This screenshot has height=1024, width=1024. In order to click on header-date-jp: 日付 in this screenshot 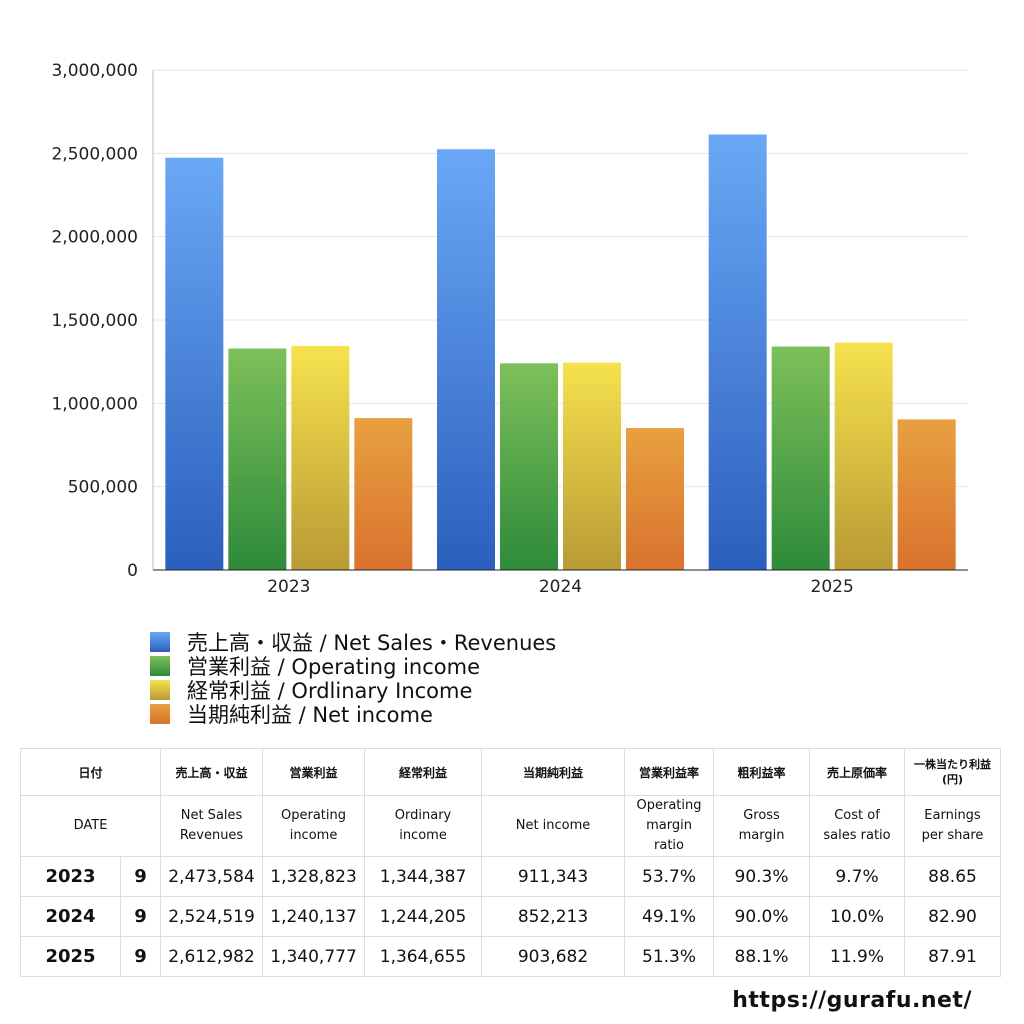, I will do `click(90, 772)`.